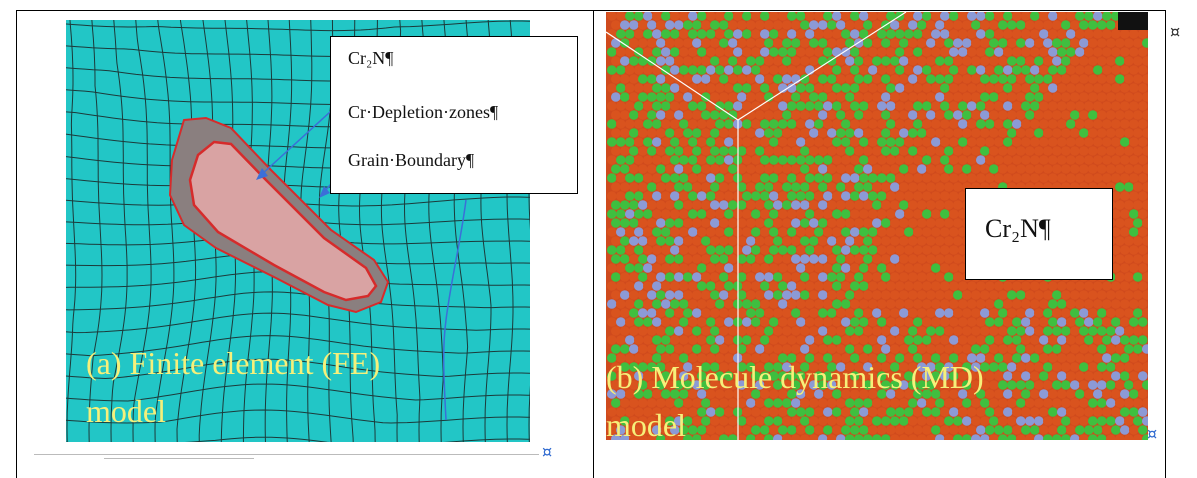 This screenshot has width=1197, height=478. Describe the element at coordinates (298, 26) in the screenshot. I see `mesh-line-horizontal` at that location.